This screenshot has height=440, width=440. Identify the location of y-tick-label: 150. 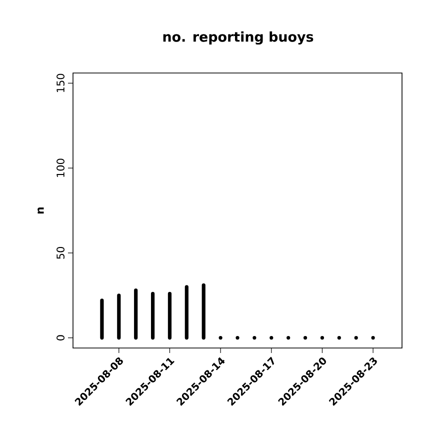
(60, 83).